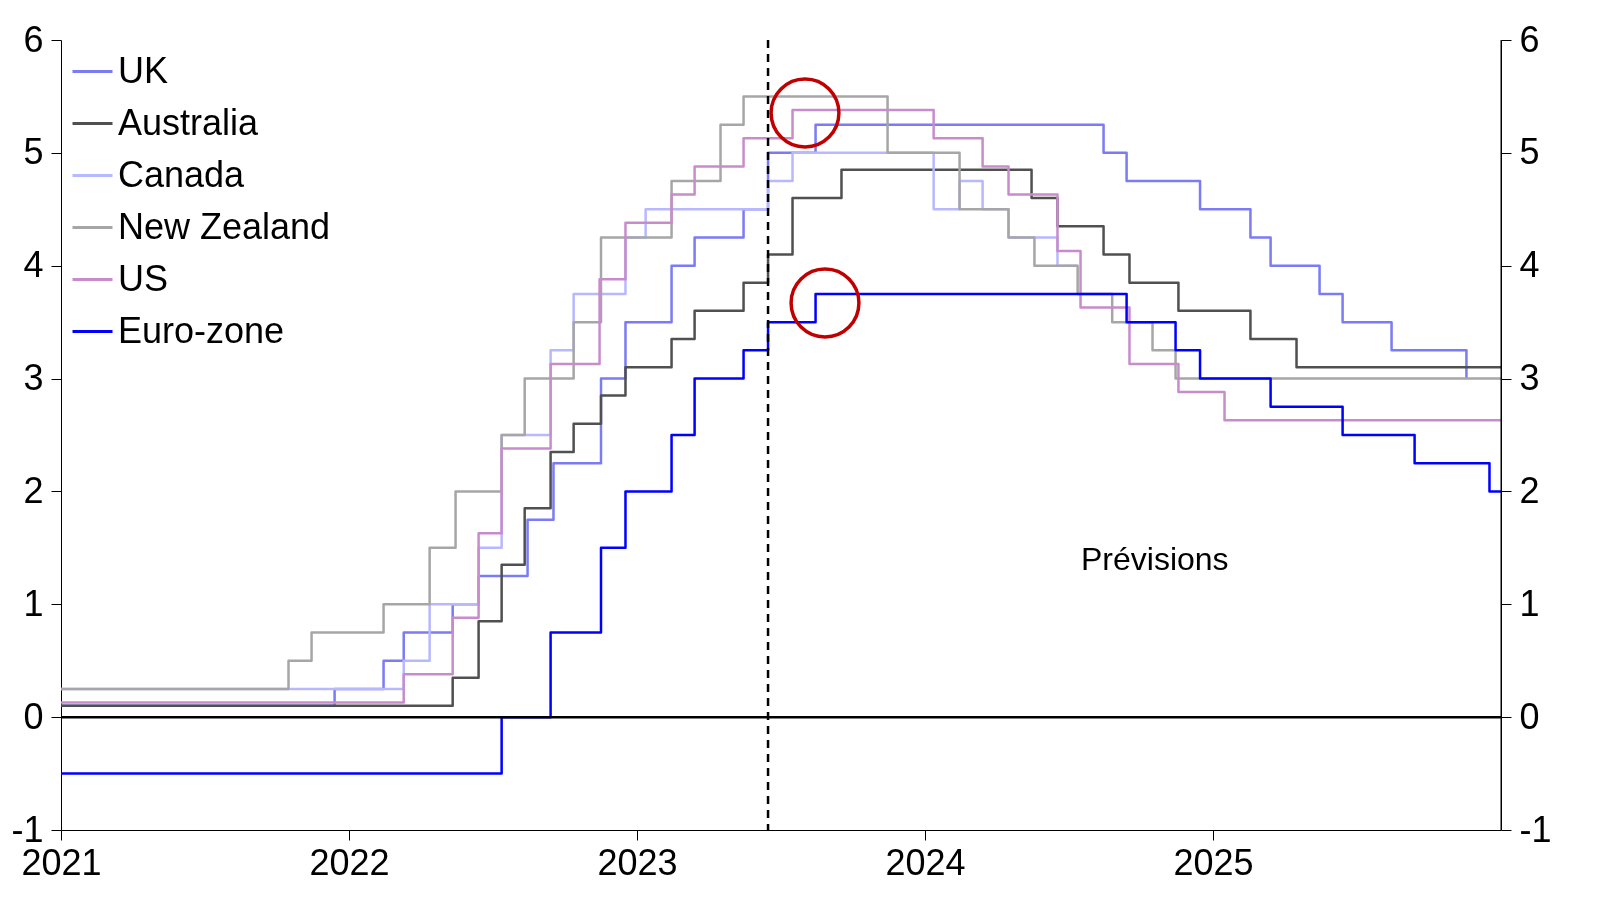 The image size is (1609, 909). Describe the element at coordinates (1529, 378) in the screenshot. I see `y2-tick-label: 3` at that location.